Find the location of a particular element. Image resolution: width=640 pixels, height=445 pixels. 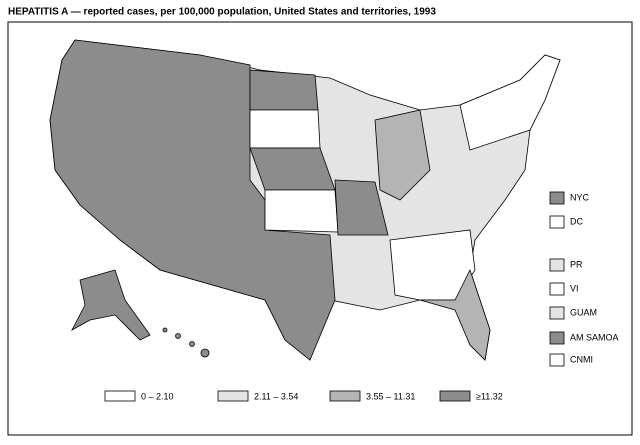

kansas-region is located at coordinates (301, 211).